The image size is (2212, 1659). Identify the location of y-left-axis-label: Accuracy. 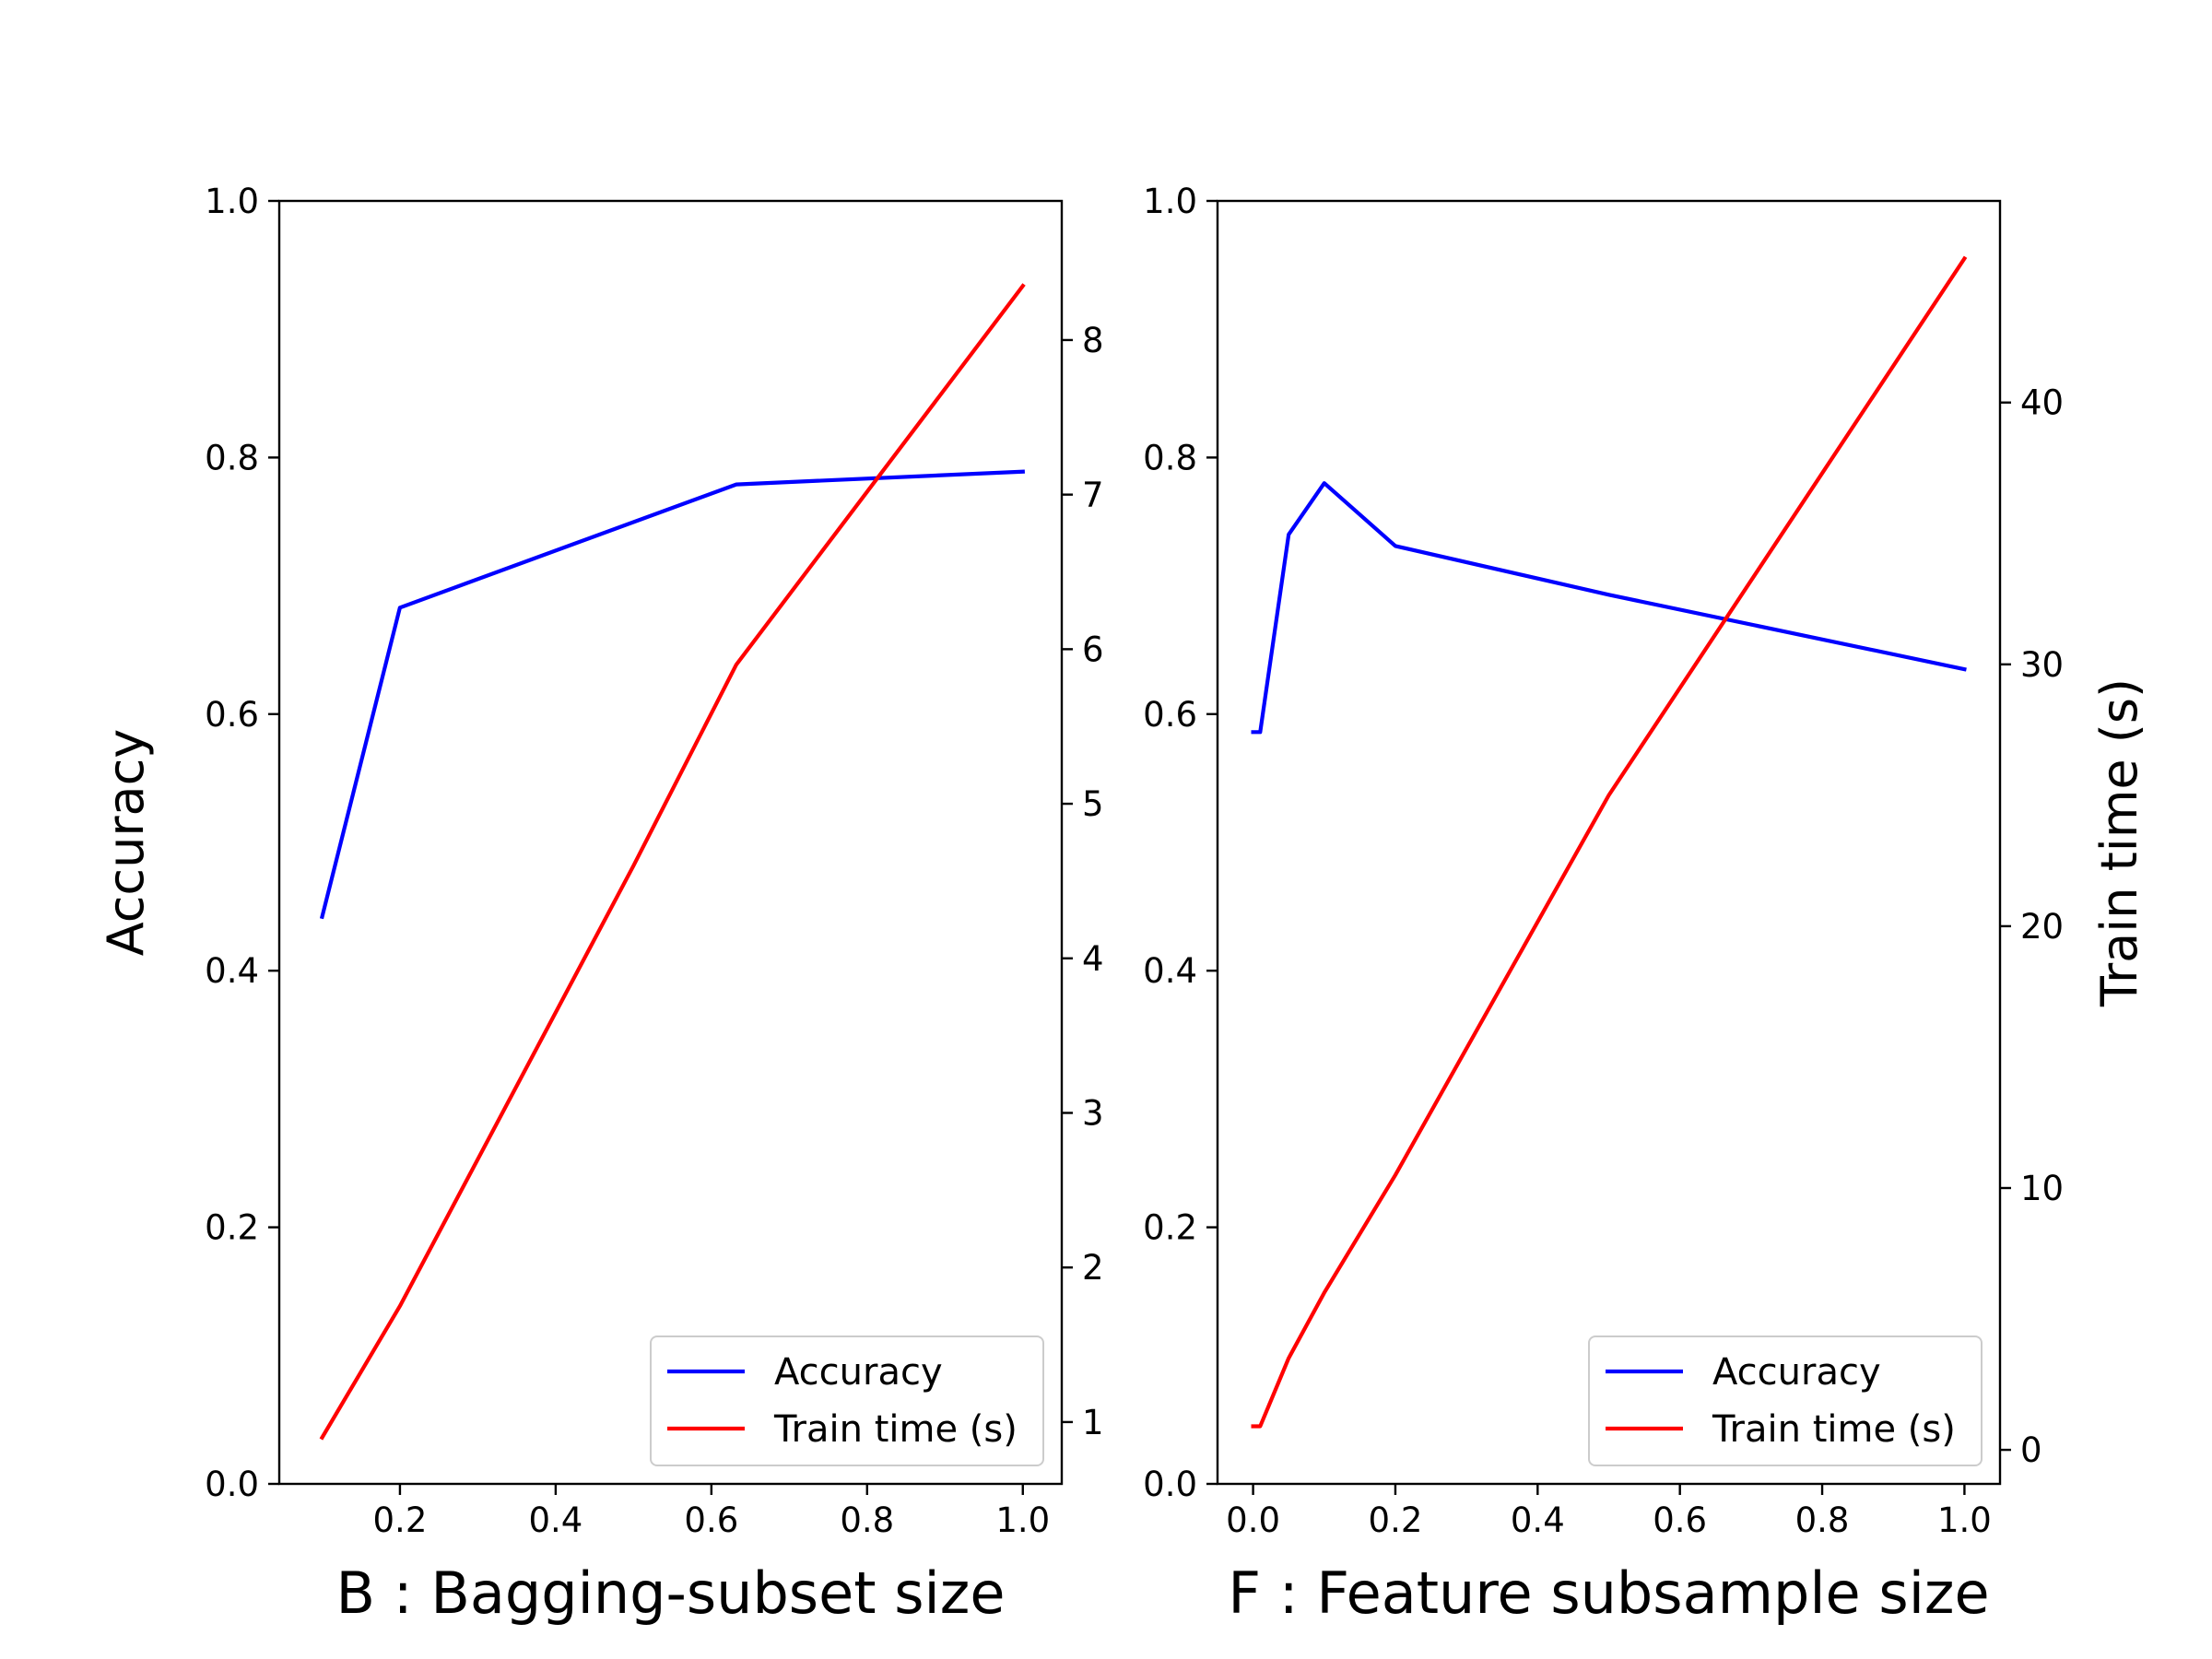
(126, 843).